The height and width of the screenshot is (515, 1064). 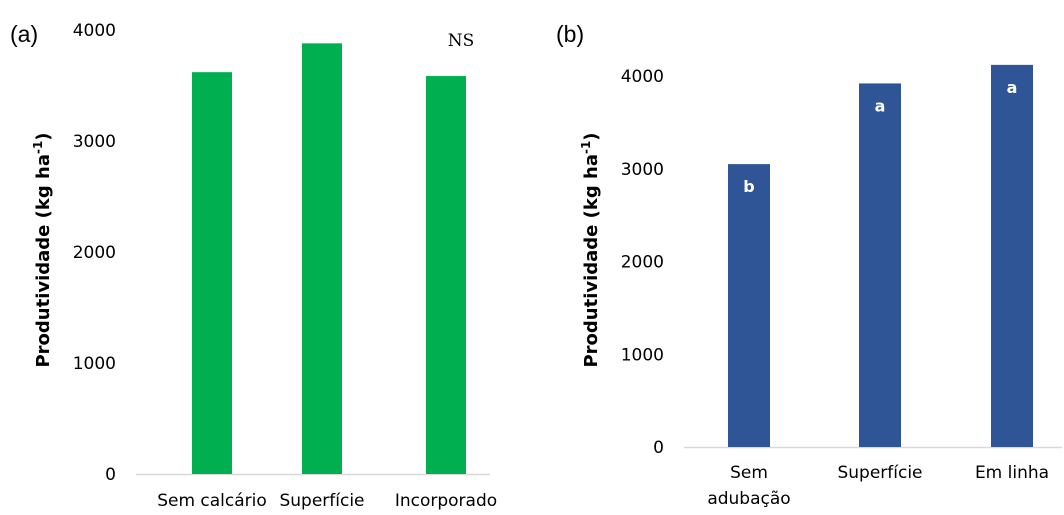 I want to click on x-category-label-a-1: Sem calcário, so click(x=212, y=501).